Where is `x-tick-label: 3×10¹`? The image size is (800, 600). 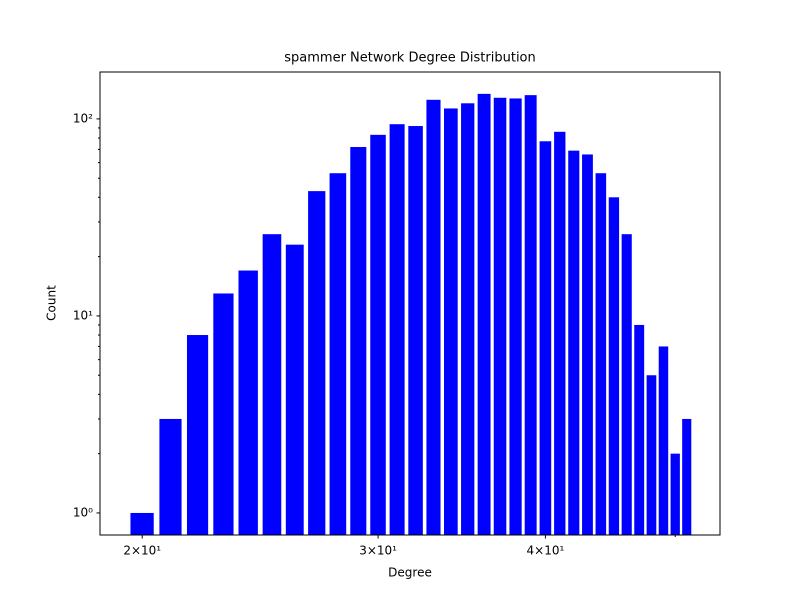 x-tick-label: 3×10¹ is located at coordinates (378, 551).